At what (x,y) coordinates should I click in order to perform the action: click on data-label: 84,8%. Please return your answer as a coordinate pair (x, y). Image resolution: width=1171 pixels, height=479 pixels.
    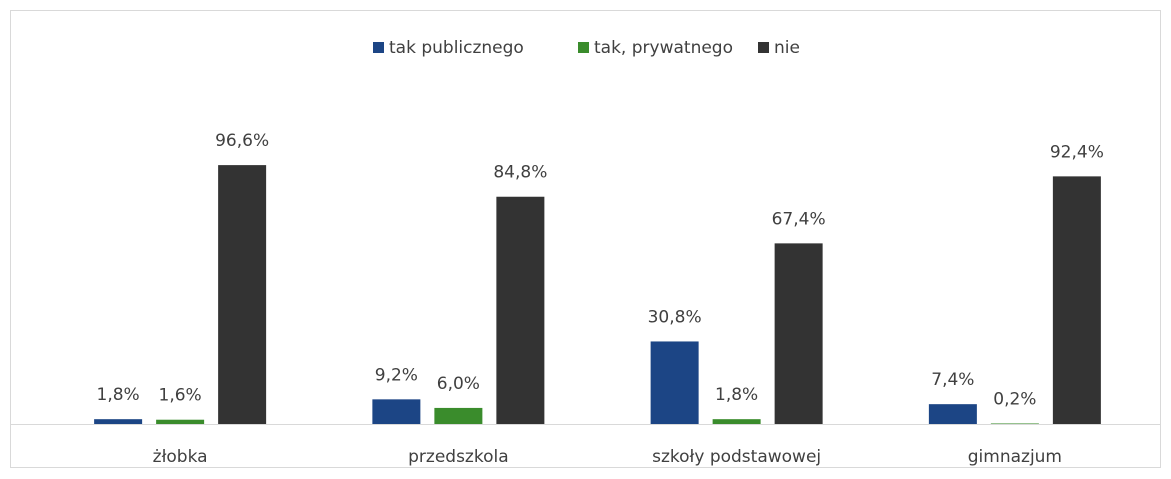
    Looking at the image, I should click on (520, 173).